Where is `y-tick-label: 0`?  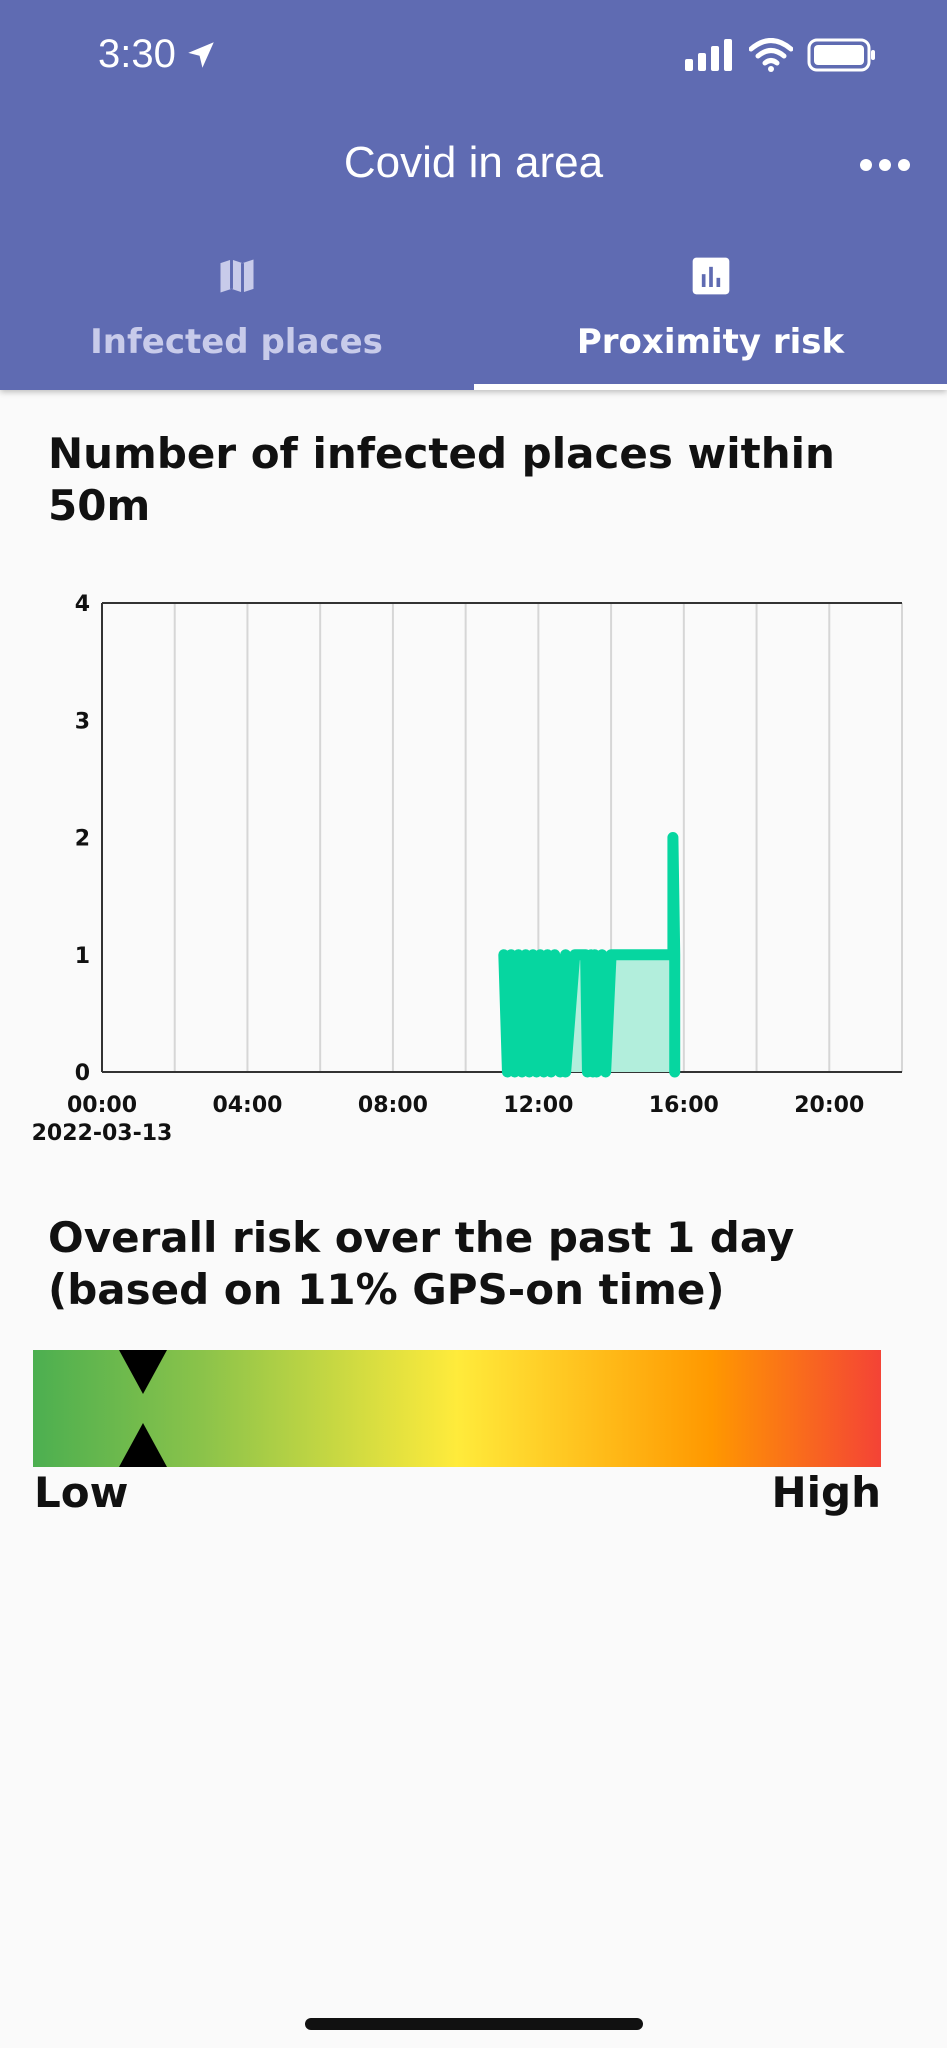
y-tick-label: 0 is located at coordinates (82, 1073).